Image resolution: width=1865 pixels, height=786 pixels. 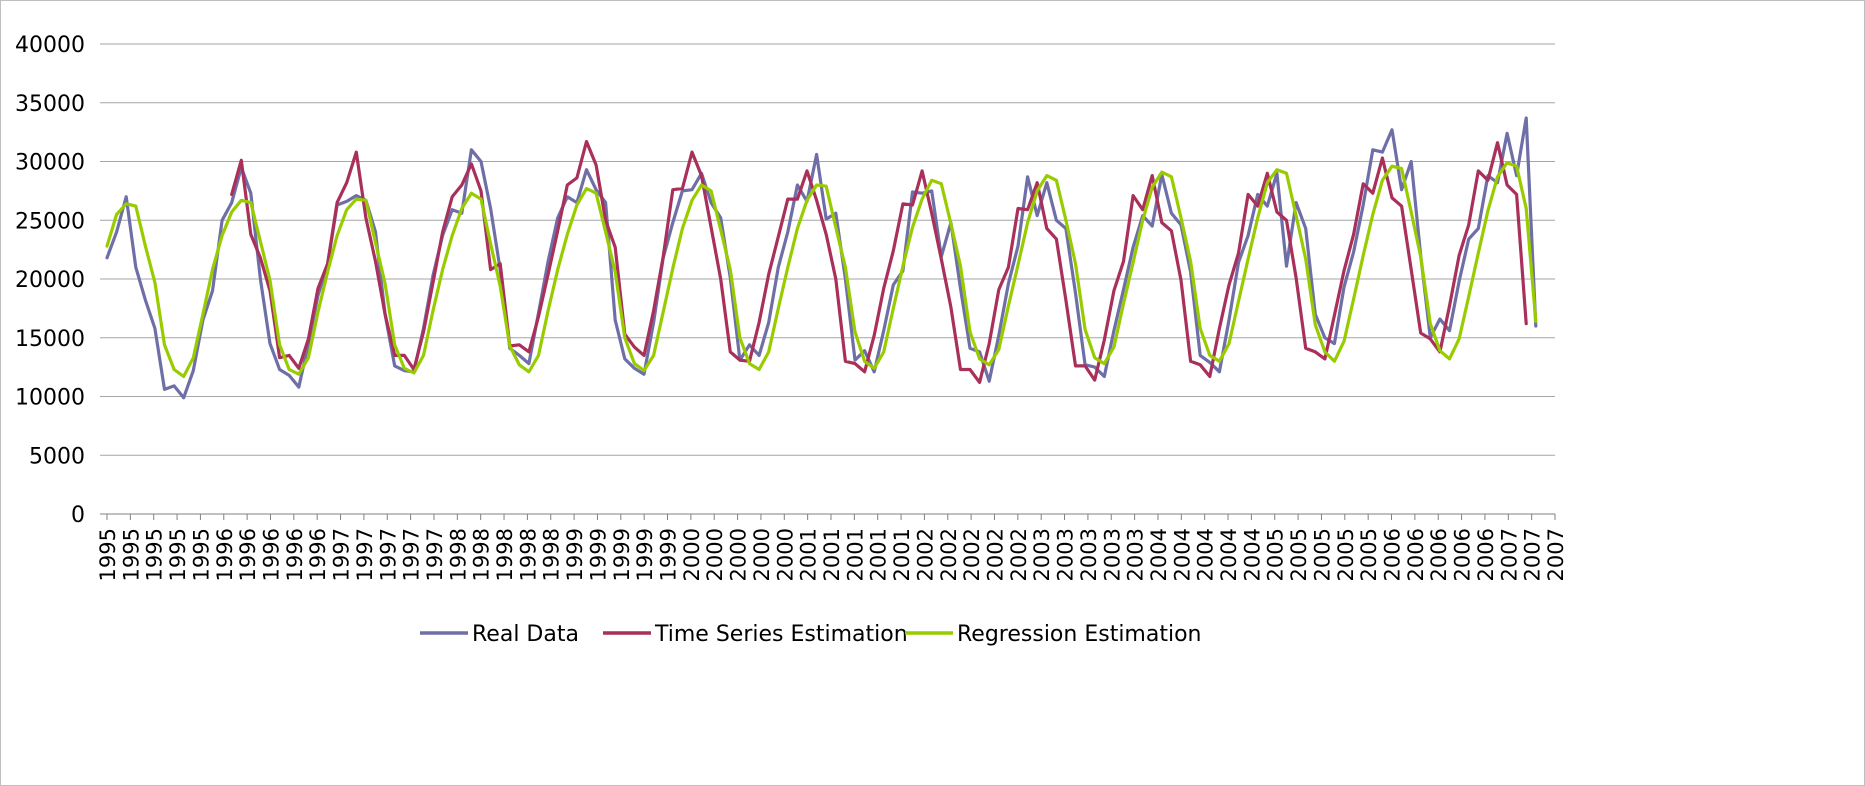 I want to click on y-tick-label: 0, so click(x=78, y=515).